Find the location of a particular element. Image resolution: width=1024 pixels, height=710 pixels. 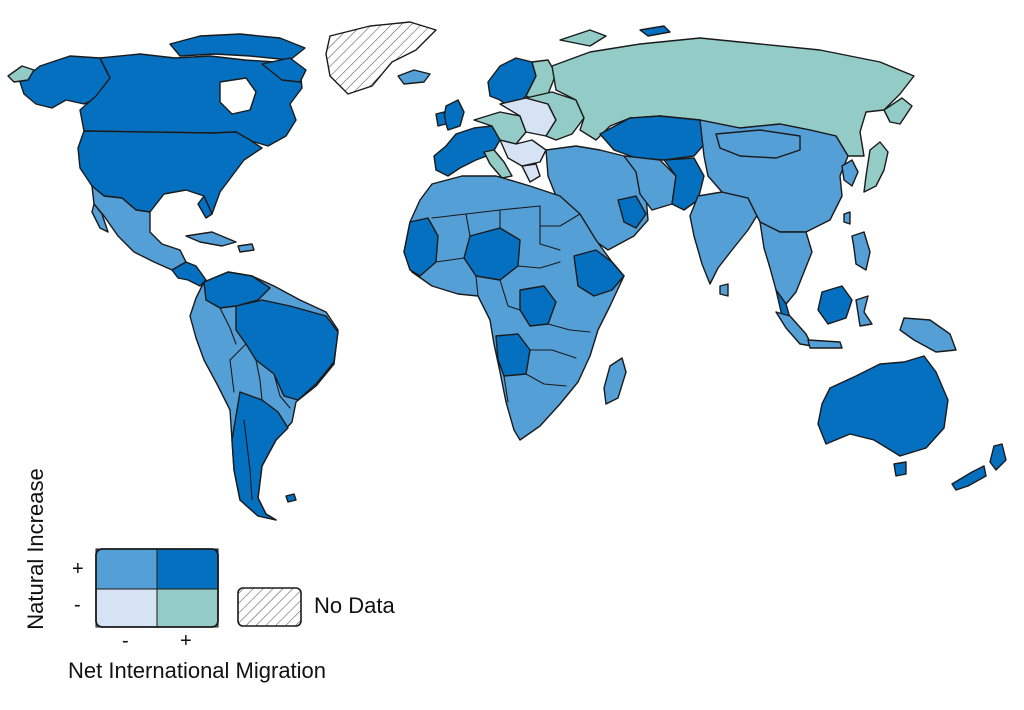

legend-y-axis-label: Natural Increase is located at coordinates (35, 549).